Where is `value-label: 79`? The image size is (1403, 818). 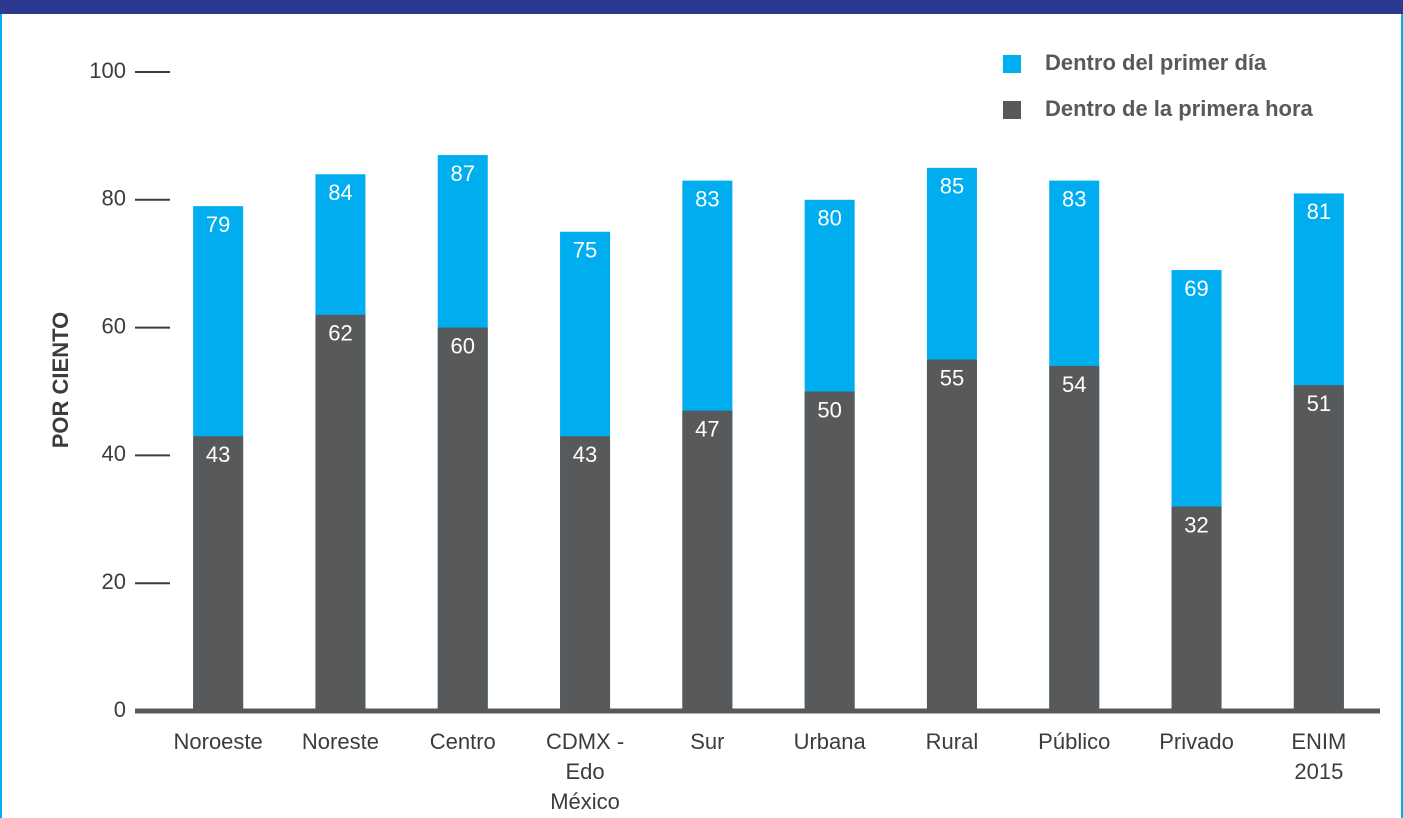 value-label: 79 is located at coordinates (218, 224).